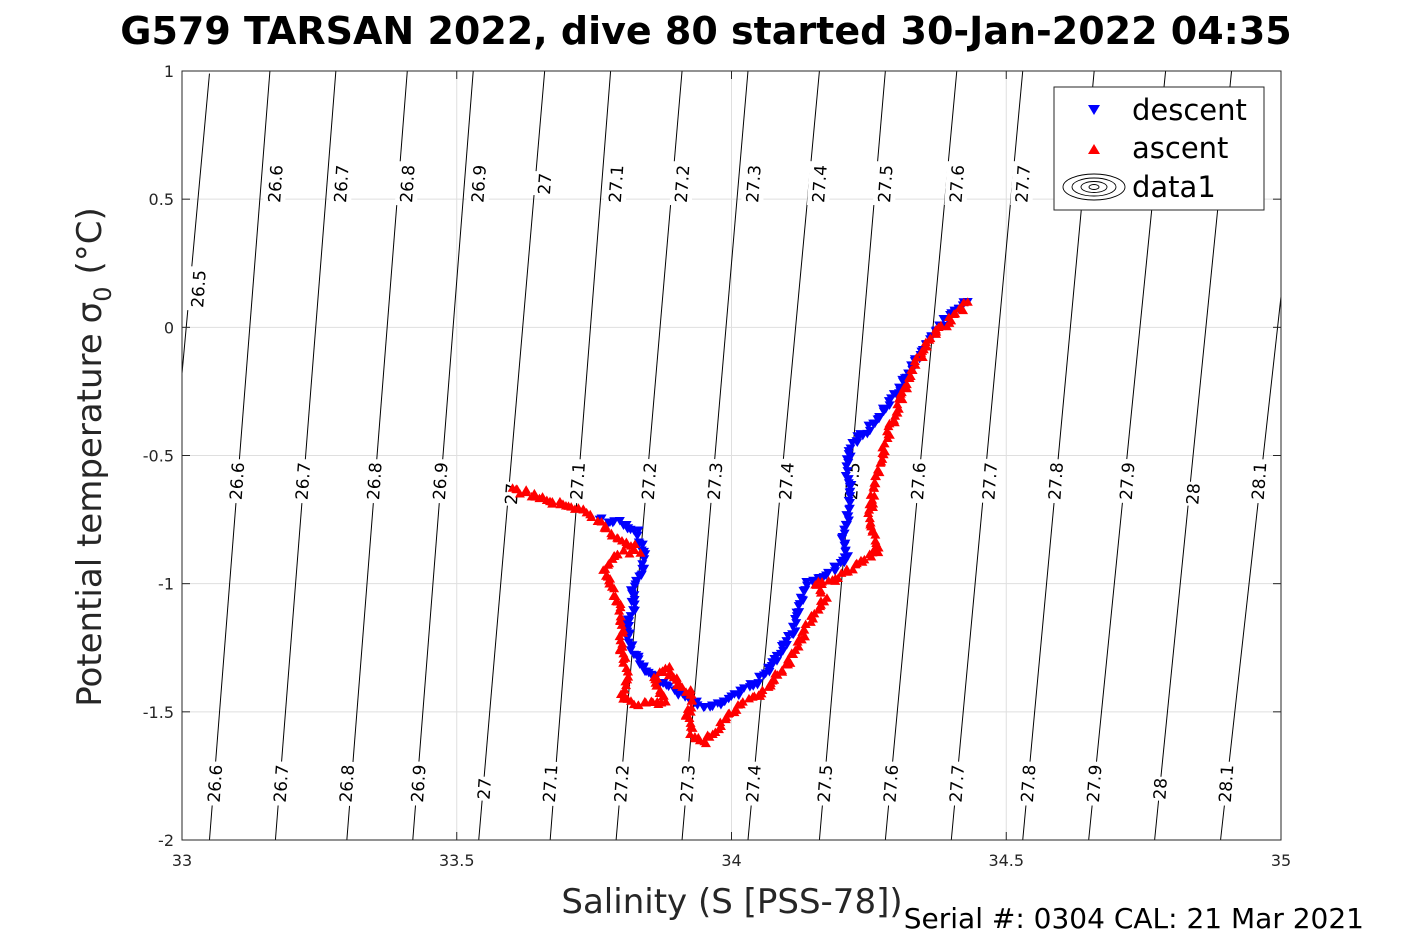 The image size is (1417, 945). I want to click on legend-data1-label: data1, so click(1174, 187).